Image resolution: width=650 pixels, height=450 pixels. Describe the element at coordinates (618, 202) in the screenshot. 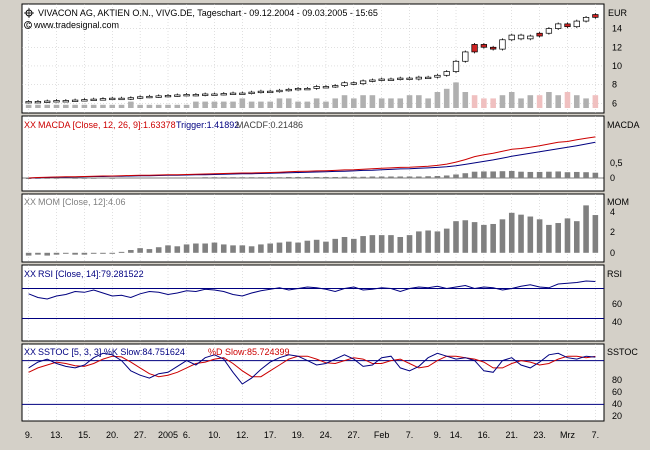

I see `mom-right-label: MOM` at that location.